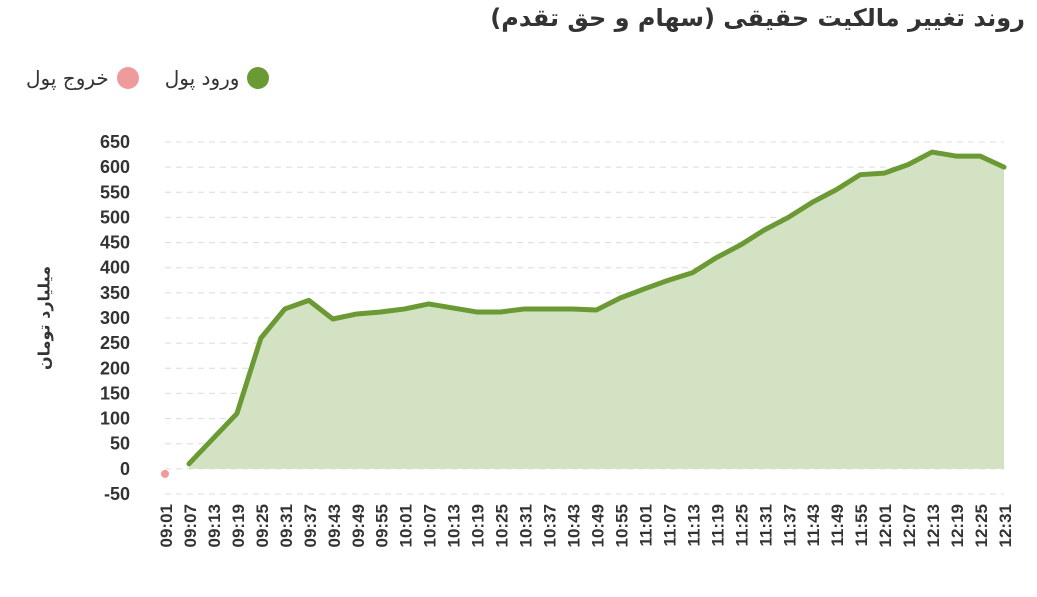 The width and height of the screenshot is (1037, 597). Describe the element at coordinates (258, 78) in the screenshot. I see `legend-marker-inflow` at that location.